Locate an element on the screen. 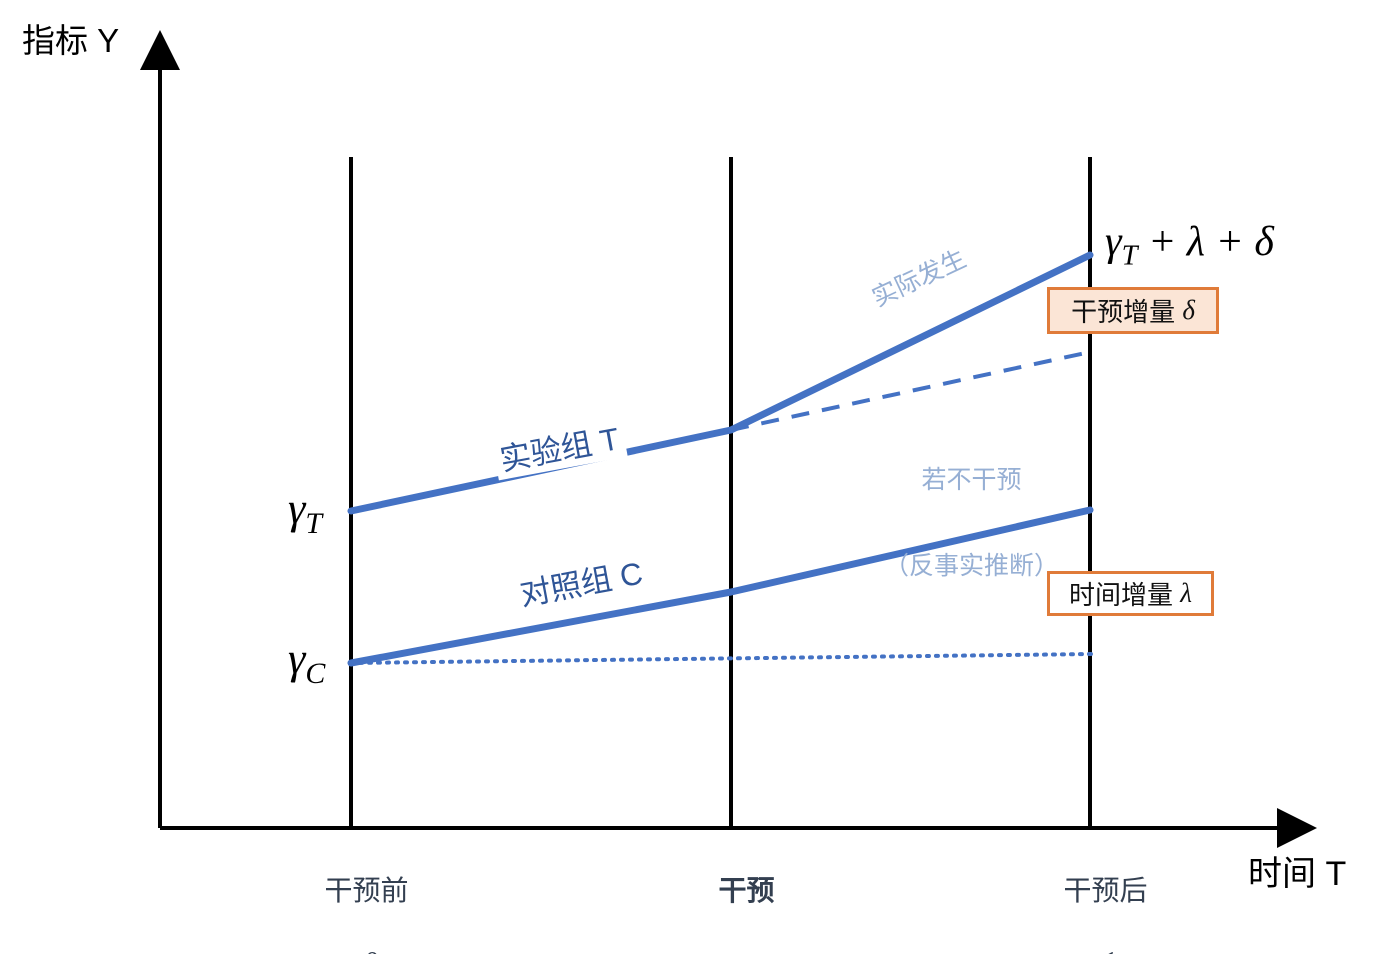  x-tick-pre-label: 干预前 is located at coordinates (366, 891).